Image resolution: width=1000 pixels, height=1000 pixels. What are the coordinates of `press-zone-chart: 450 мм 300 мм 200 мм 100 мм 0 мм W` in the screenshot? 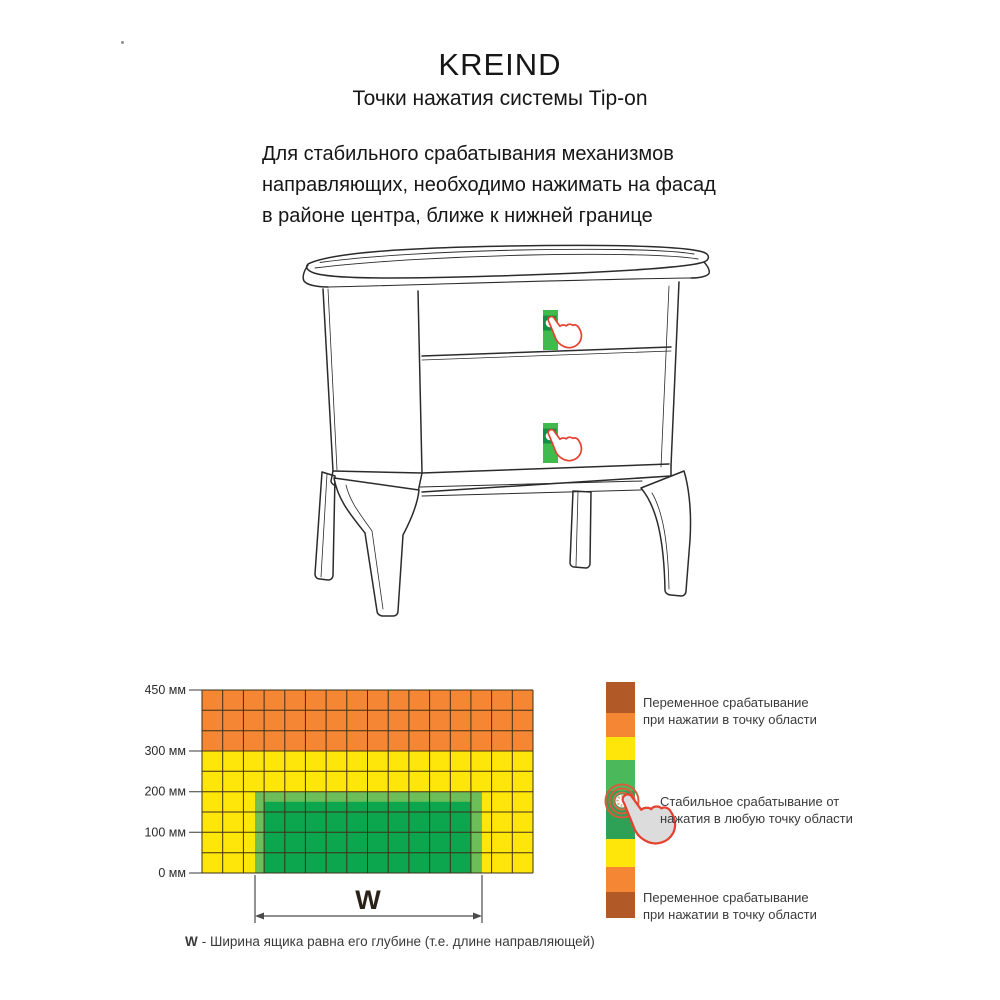 It's located at (339, 803).